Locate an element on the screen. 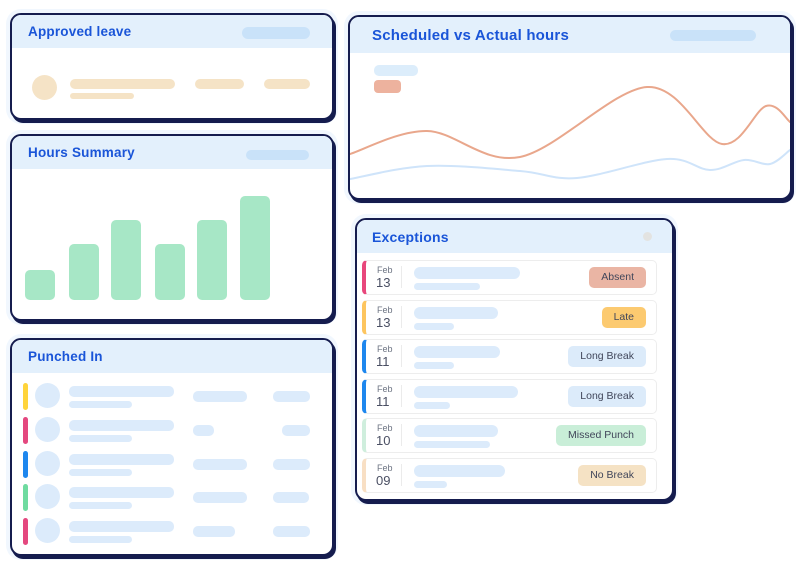 This screenshot has height=573, width=800. status-badge: No Break is located at coordinates (612, 475).